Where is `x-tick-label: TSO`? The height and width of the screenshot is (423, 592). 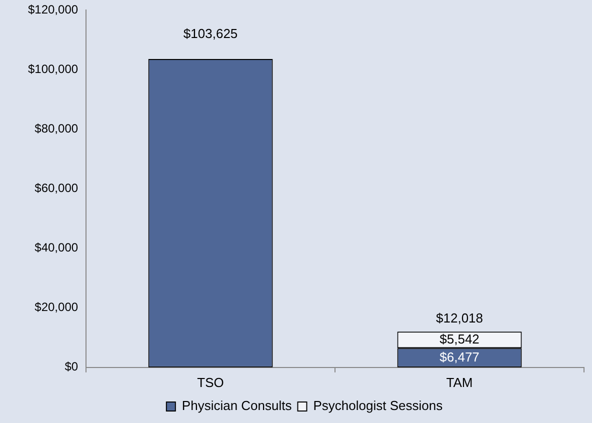
x-tick-label: TSO is located at coordinates (210, 382).